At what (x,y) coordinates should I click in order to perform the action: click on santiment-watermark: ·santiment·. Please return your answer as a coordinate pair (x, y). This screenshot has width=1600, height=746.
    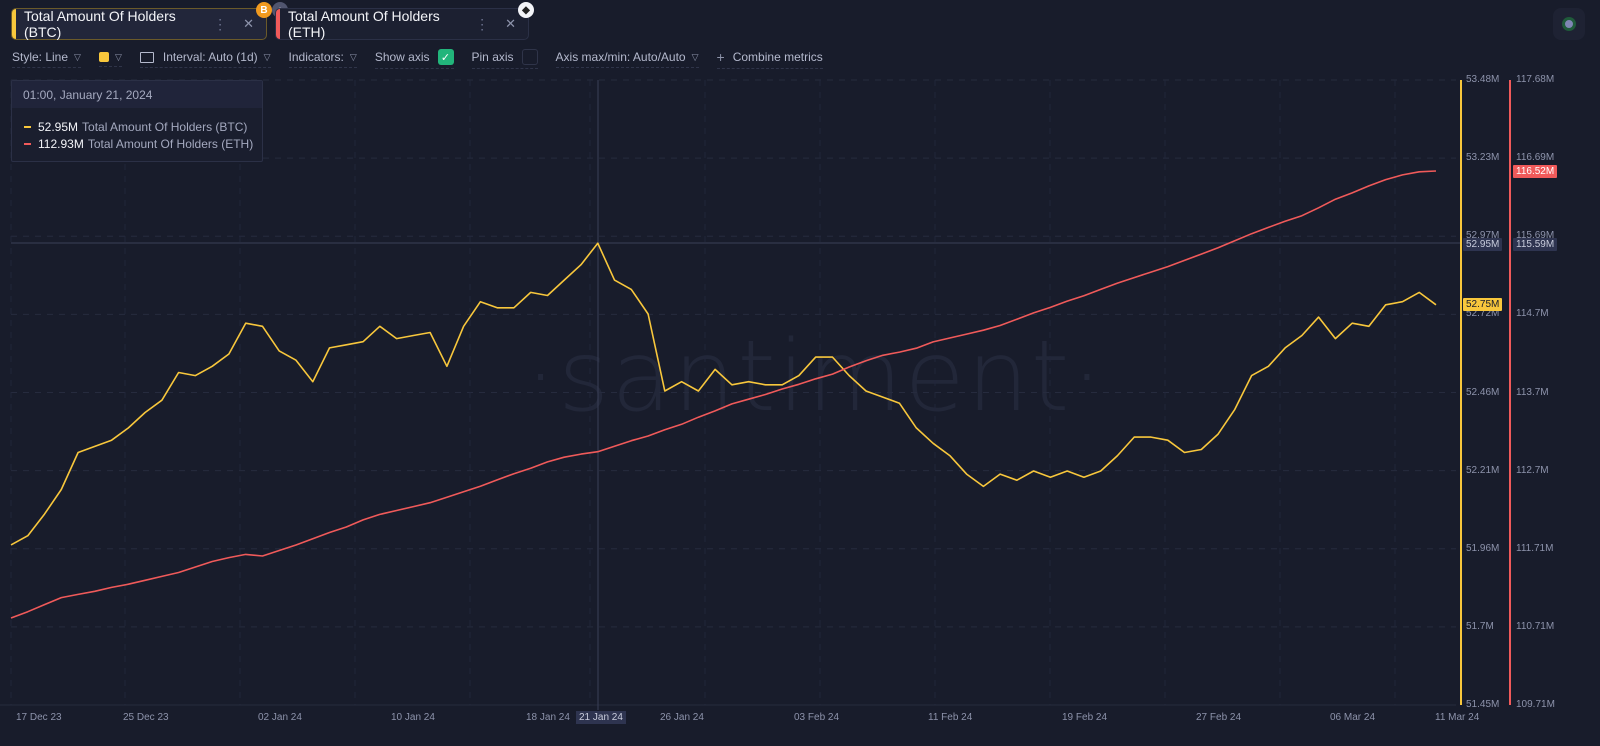
    Looking at the image, I should click on (815, 377).